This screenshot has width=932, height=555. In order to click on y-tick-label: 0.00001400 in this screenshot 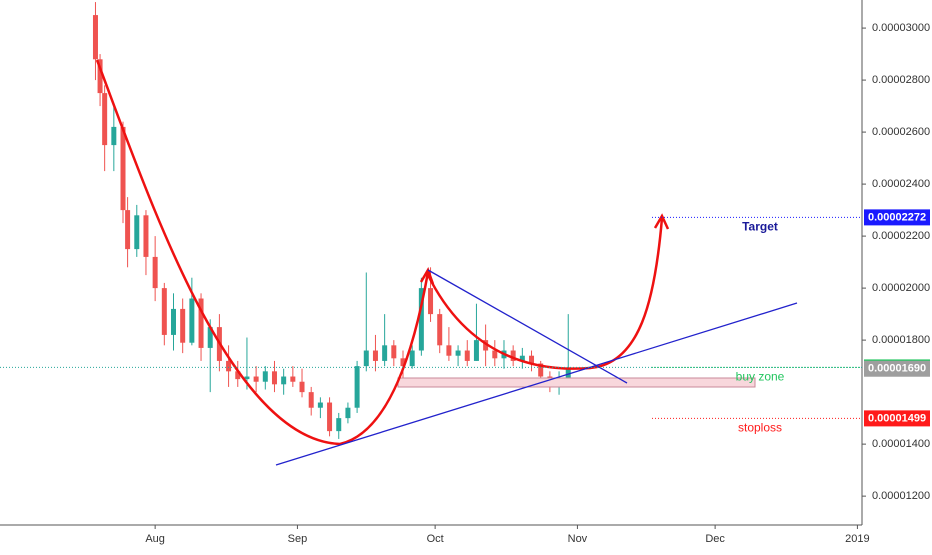, I will do `click(901, 444)`.